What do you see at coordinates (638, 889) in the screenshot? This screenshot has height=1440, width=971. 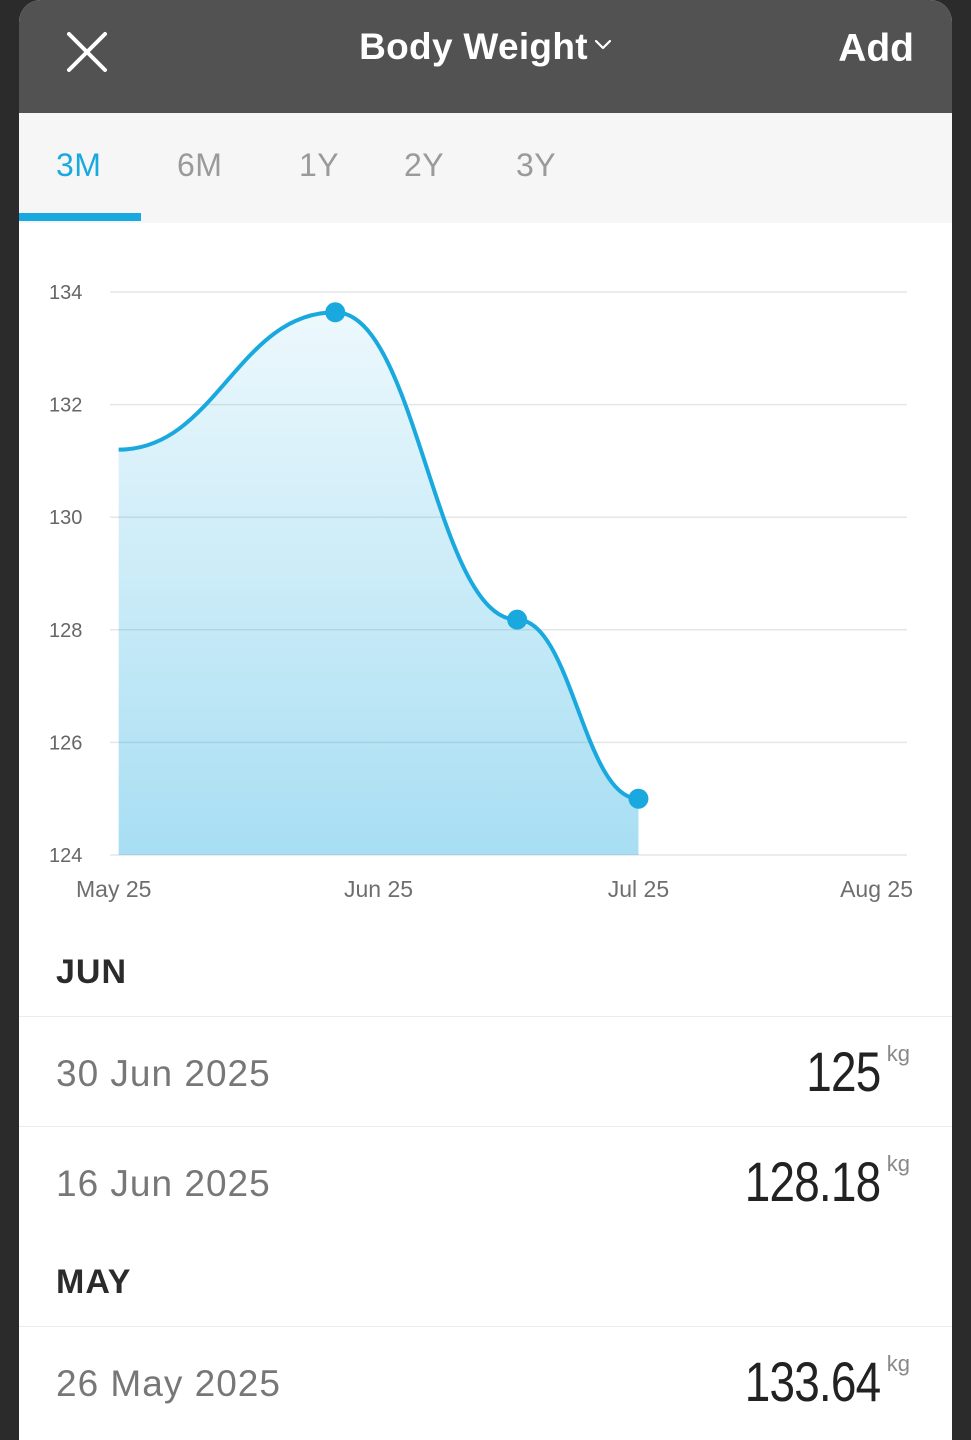 I see `x-tick-label: Jul 25` at bounding box center [638, 889].